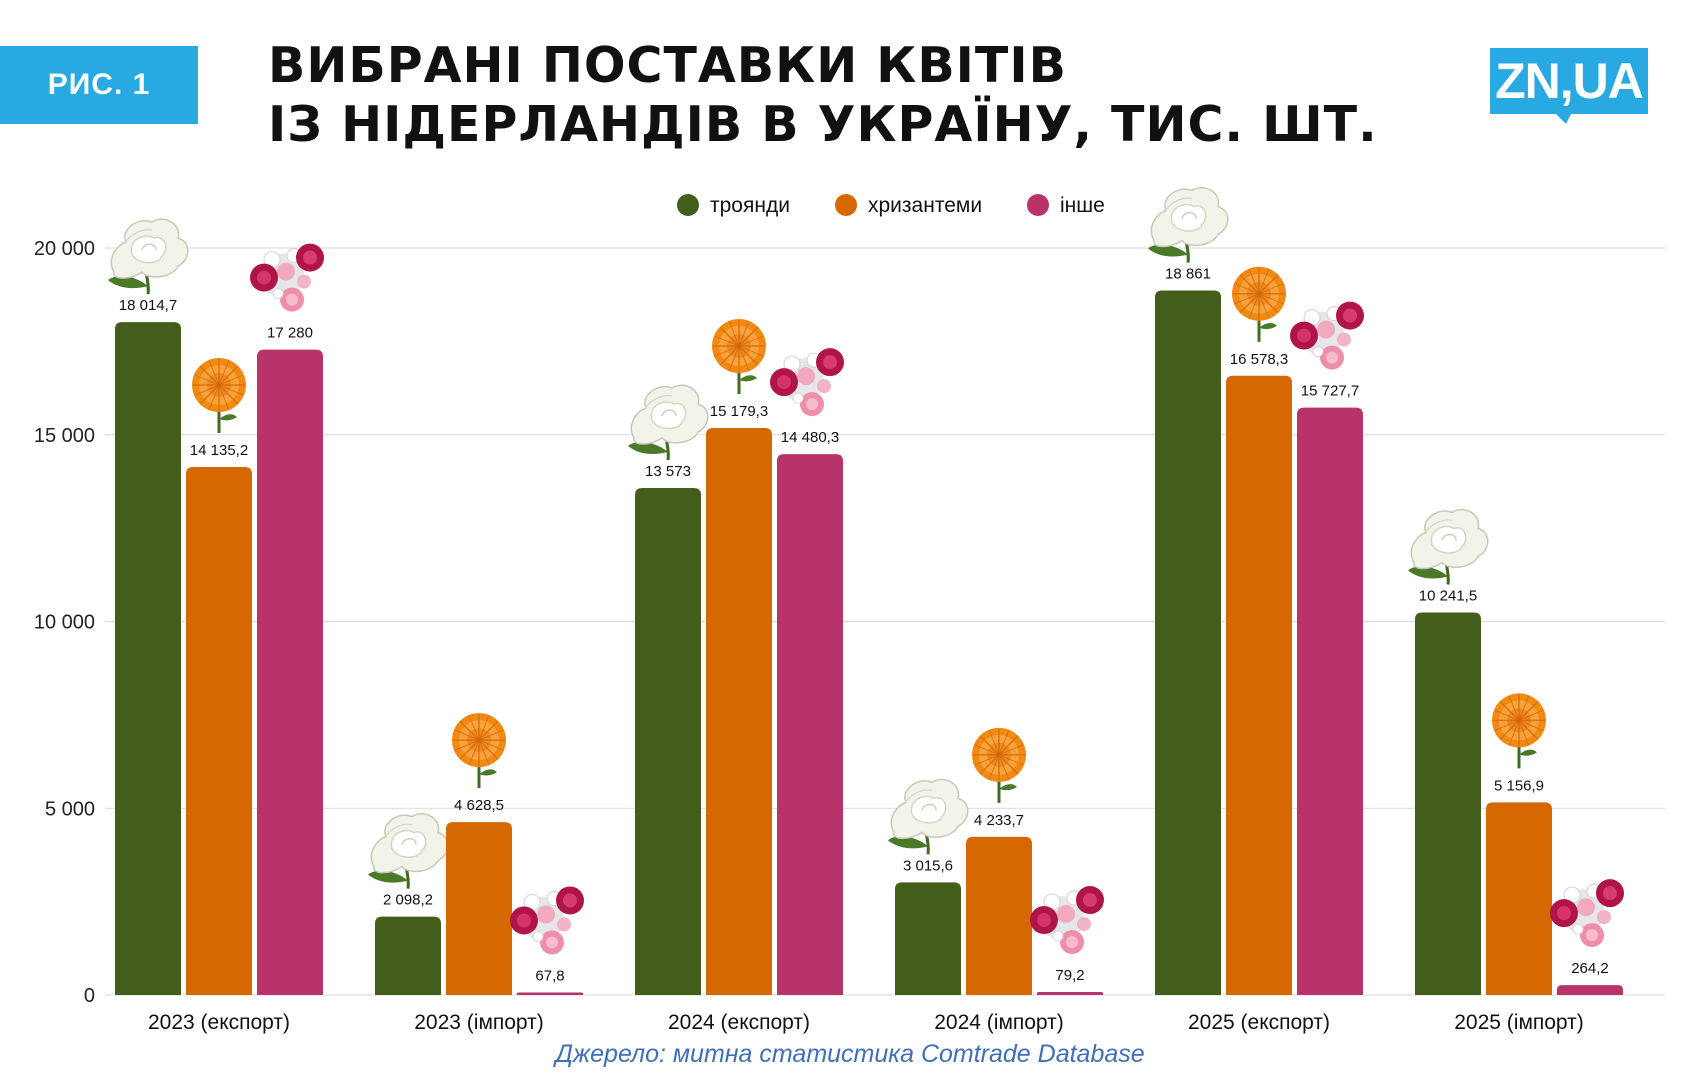  What do you see at coordinates (1330, 391) in the screenshot?
I see `data-label: 15 727,7` at bounding box center [1330, 391].